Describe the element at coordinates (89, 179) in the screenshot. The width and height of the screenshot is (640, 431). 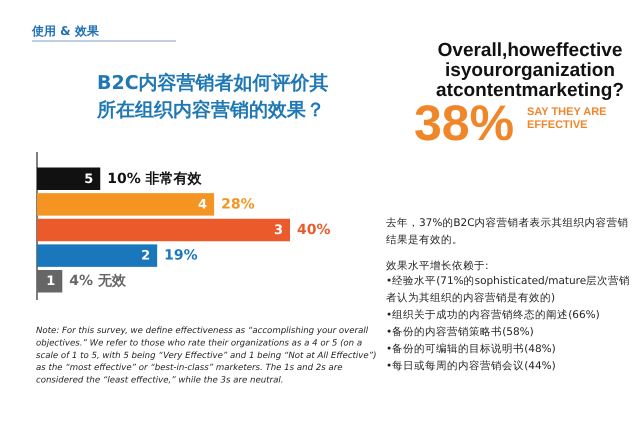
I see `y-tick-label: 5` at that location.